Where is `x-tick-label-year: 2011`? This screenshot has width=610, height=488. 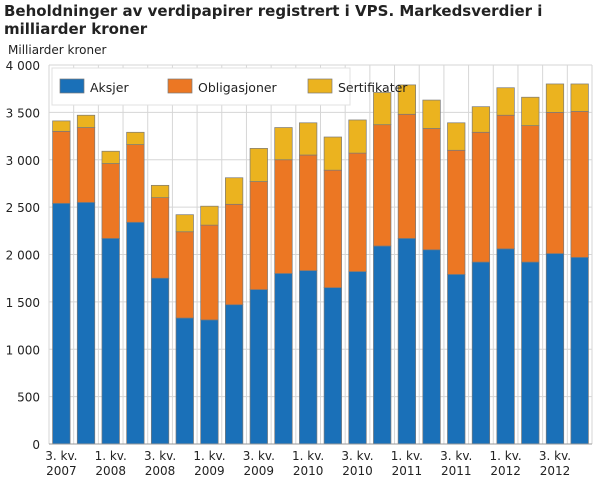
x-tick-label-year: 2011 is located at coordinates (407, 471).